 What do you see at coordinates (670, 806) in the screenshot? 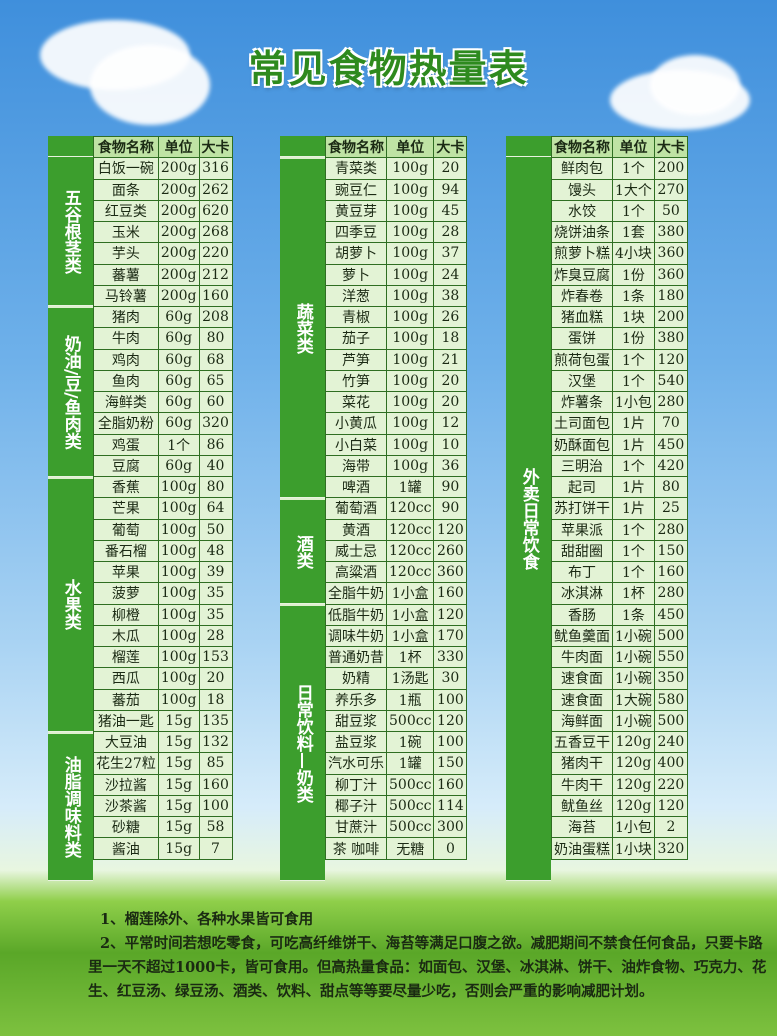
I see `kcal-cell: 120` at bounding box center [670, 806].